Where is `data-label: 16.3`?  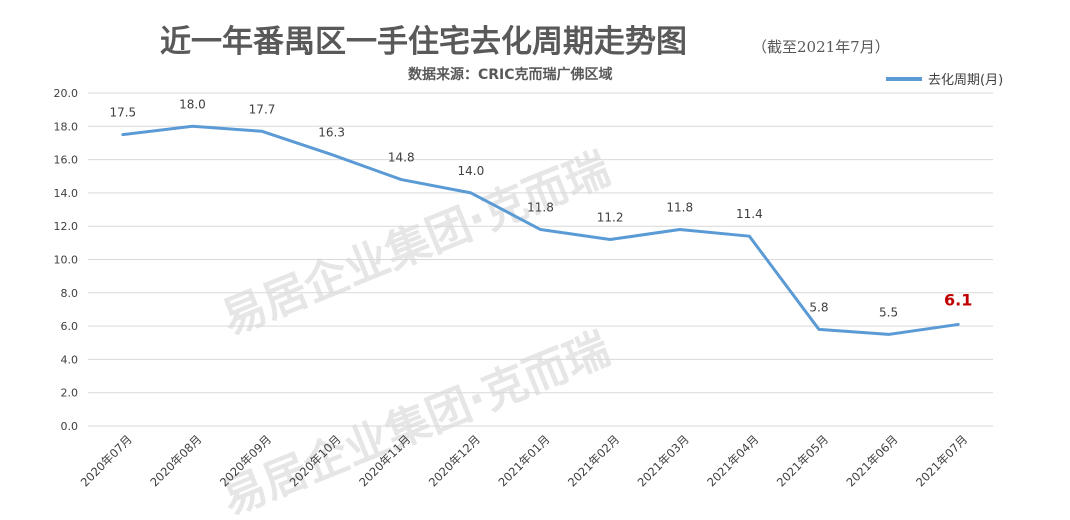
data-label: 16.3 is located at coordinates (331, 133).